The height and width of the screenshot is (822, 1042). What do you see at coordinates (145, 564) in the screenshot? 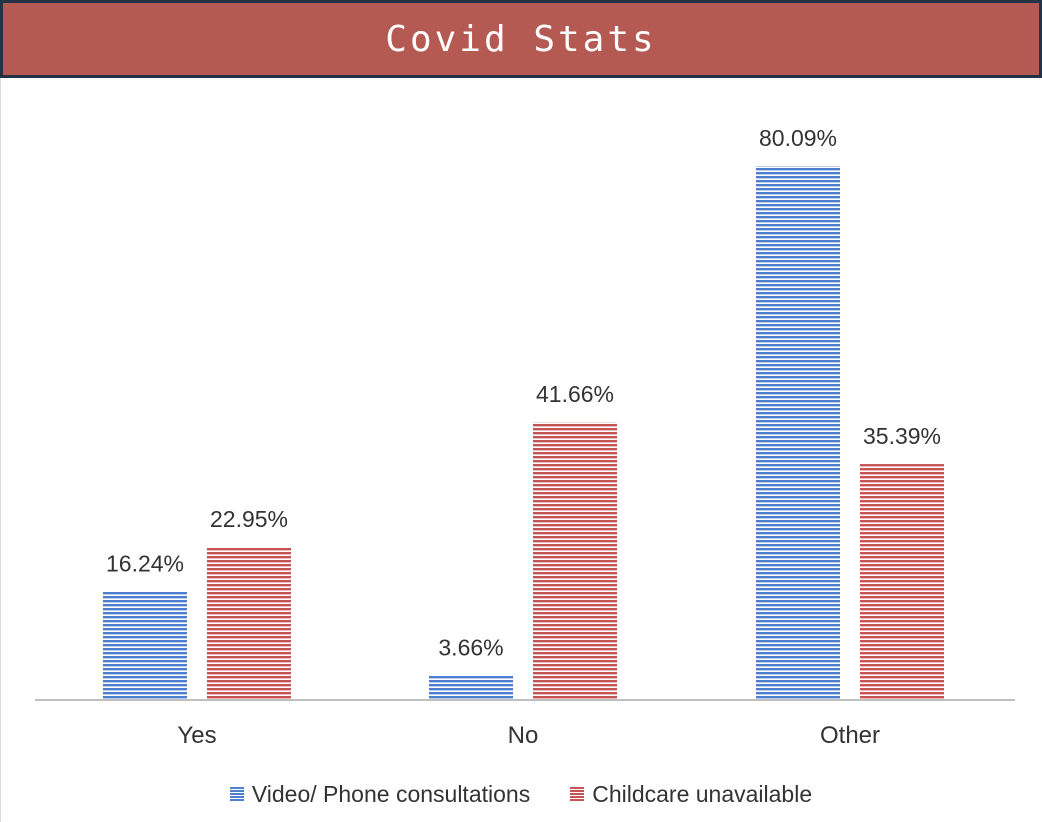
I see `data-label-yes-series-1: 16.24%` at bounding box center [145, 564].